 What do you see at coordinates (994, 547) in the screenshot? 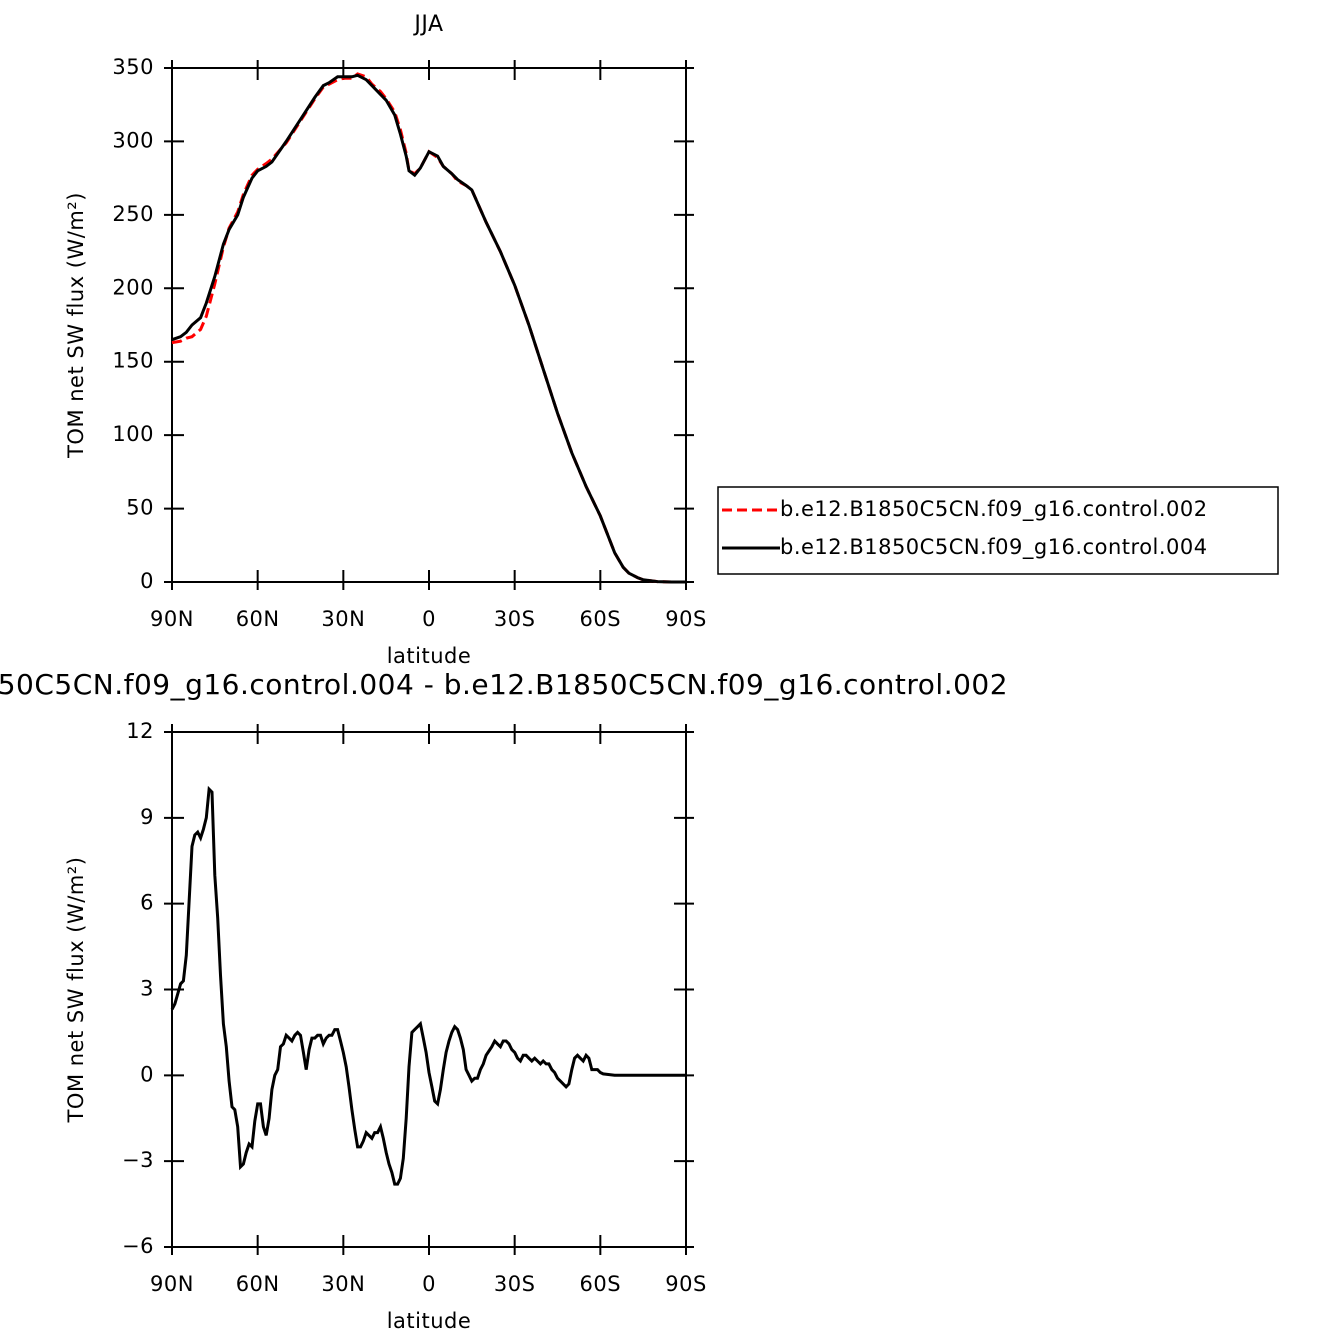
I see `legend-label: b.e12.B1850C5CN.f09_g16.control.004` at bounding box center [994, 547].